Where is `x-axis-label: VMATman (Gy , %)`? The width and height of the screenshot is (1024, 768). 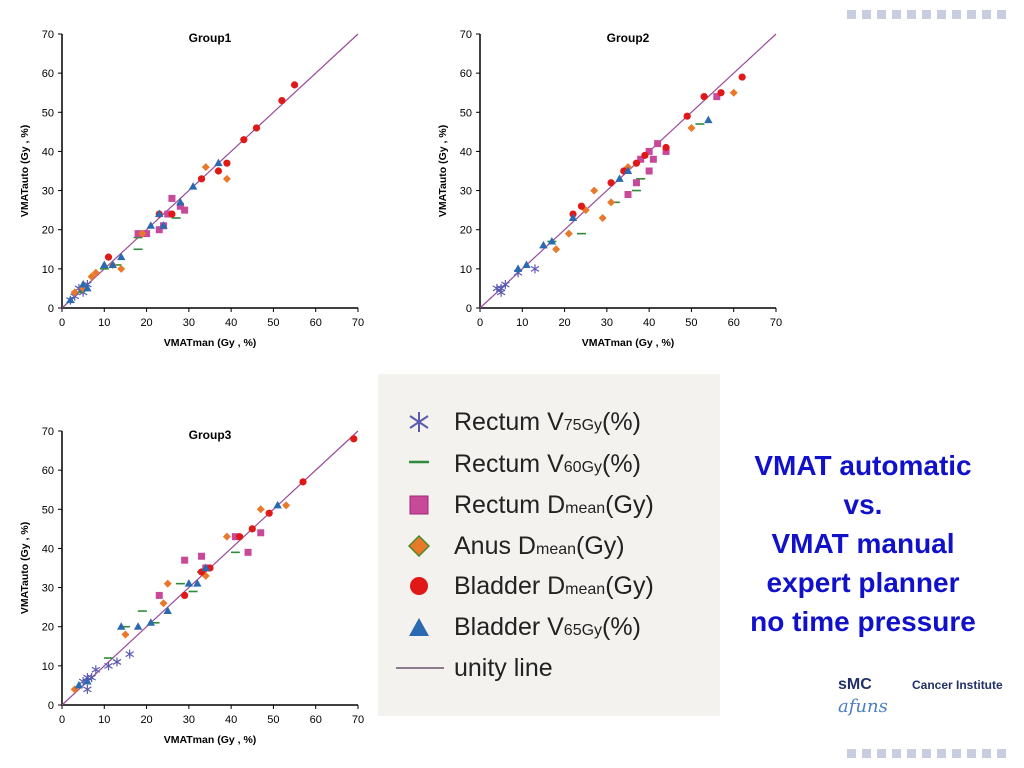
x-axis-label: VMATman (Gy , %) is located at coordinates (628, 343).